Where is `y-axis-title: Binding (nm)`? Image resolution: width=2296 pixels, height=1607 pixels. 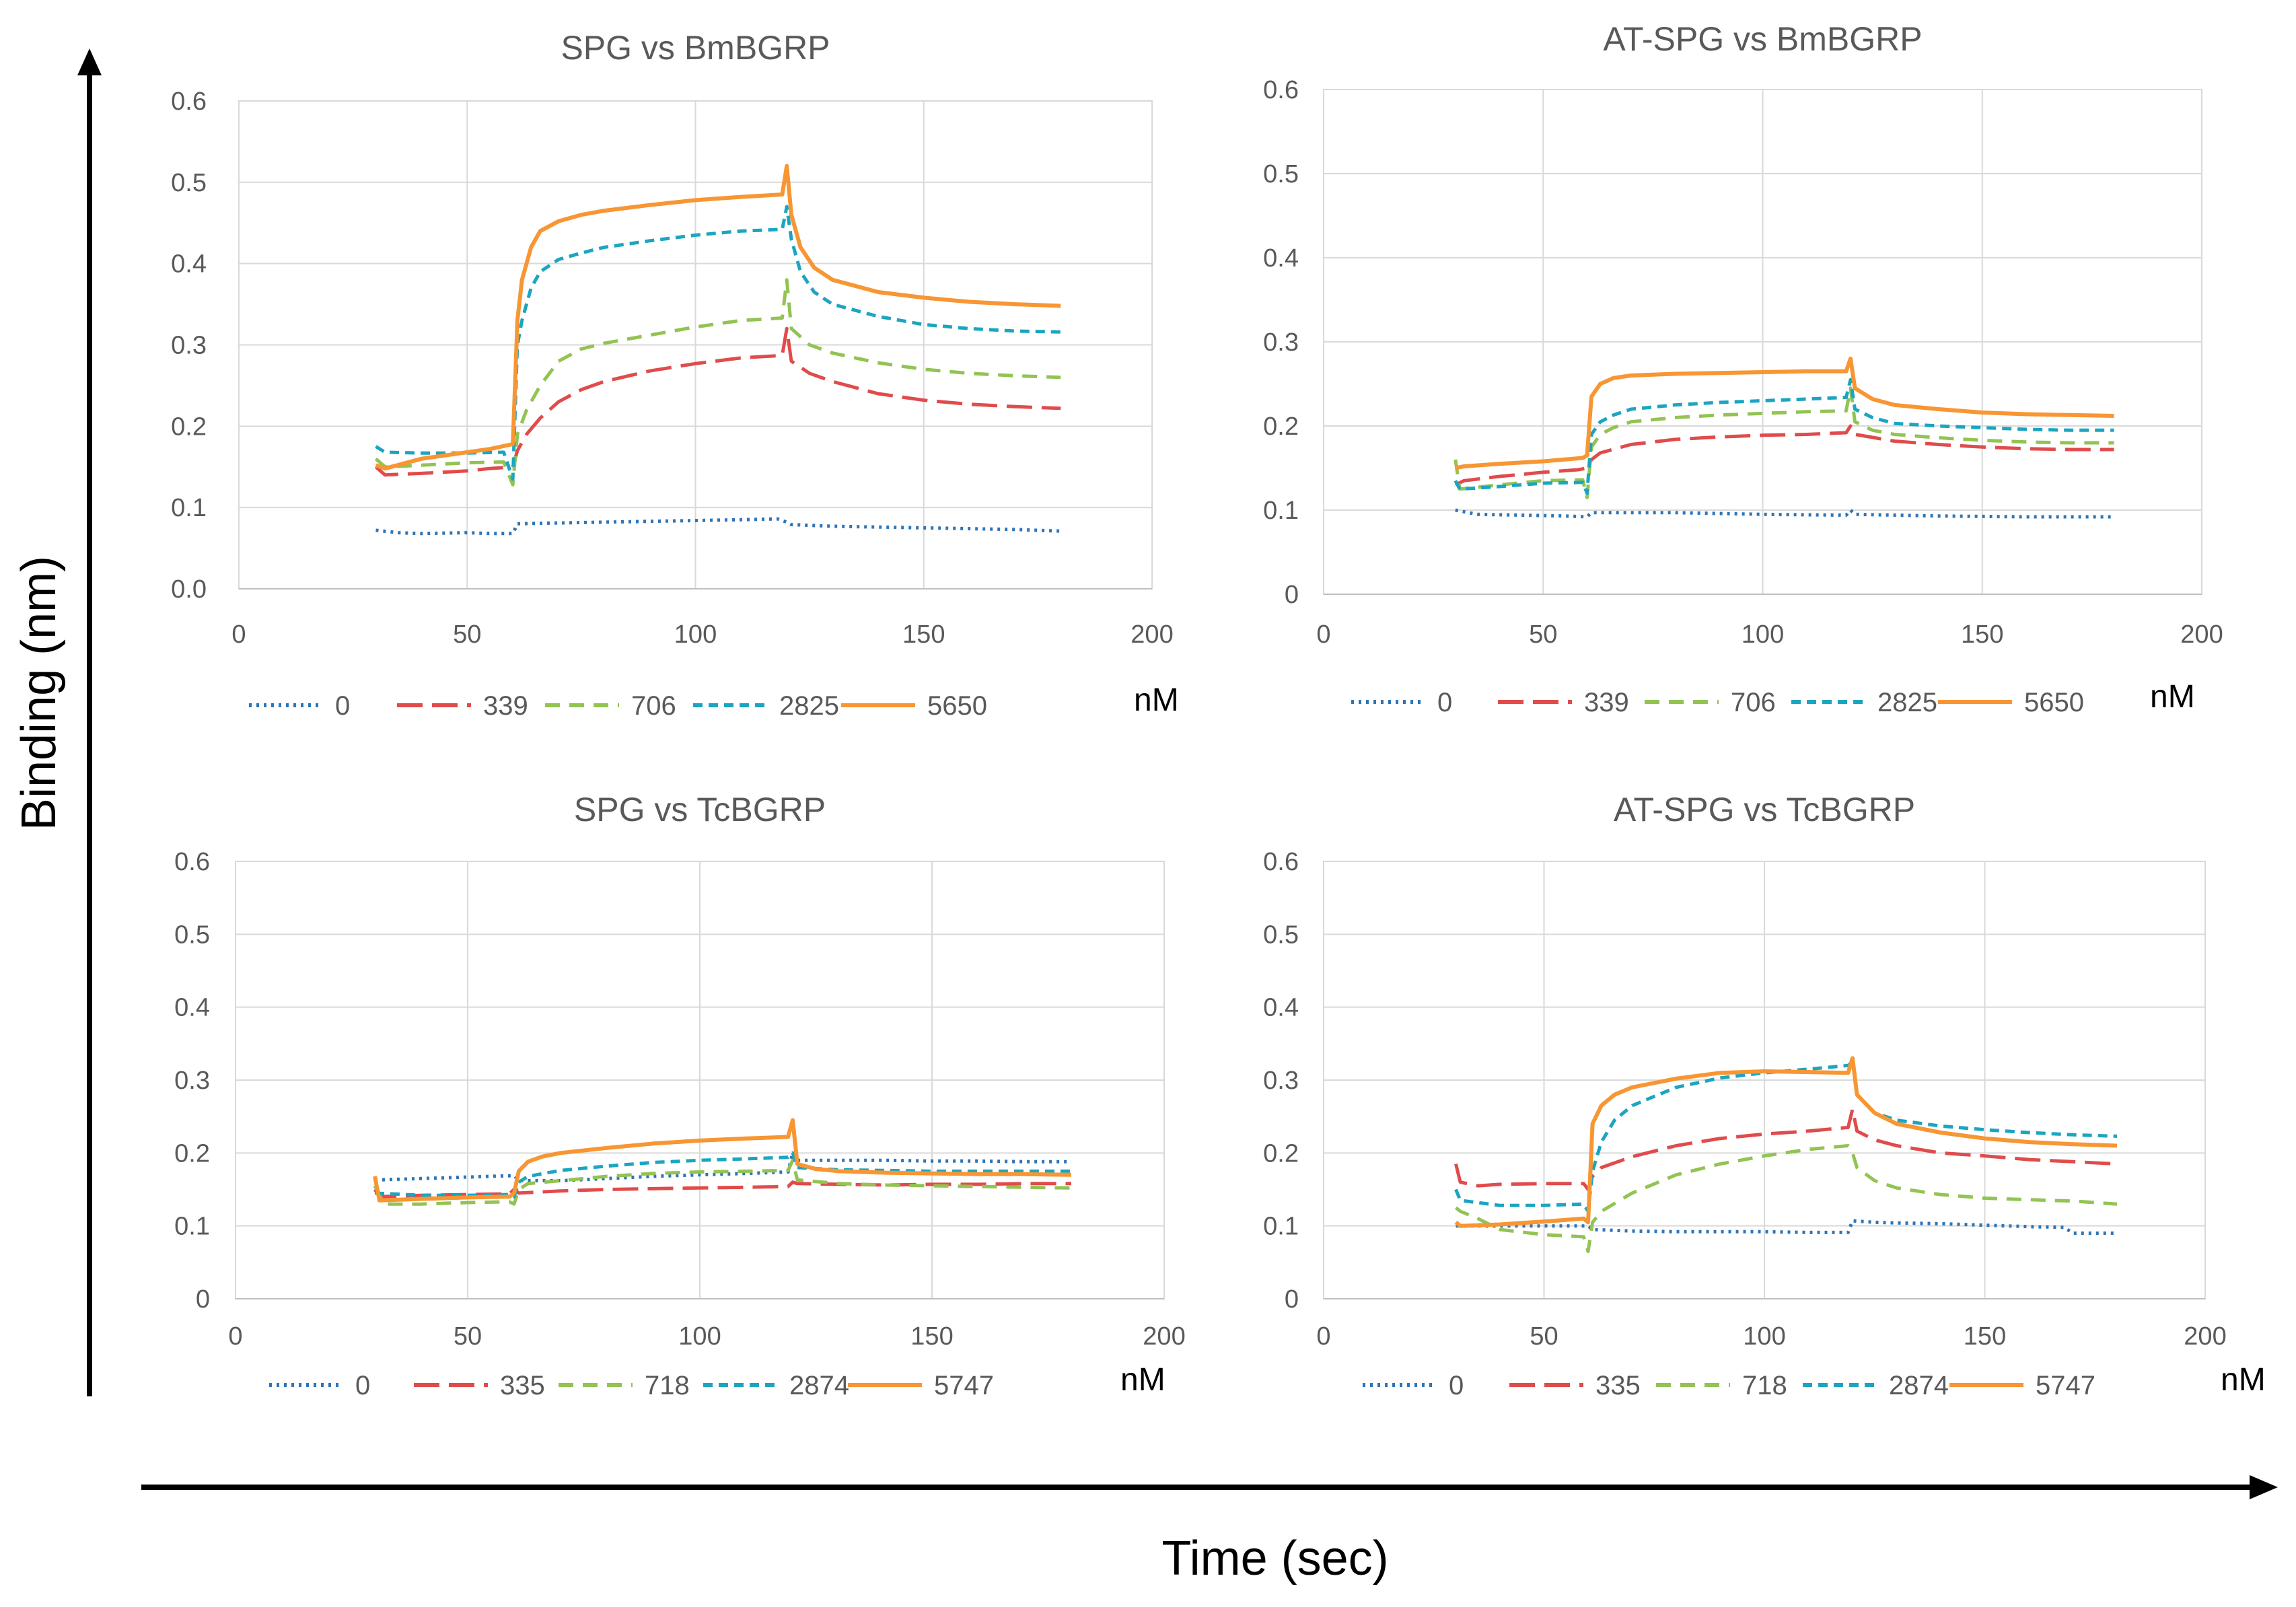 y-axis-title: Binding (nm) is located at coordinates (39, 693).